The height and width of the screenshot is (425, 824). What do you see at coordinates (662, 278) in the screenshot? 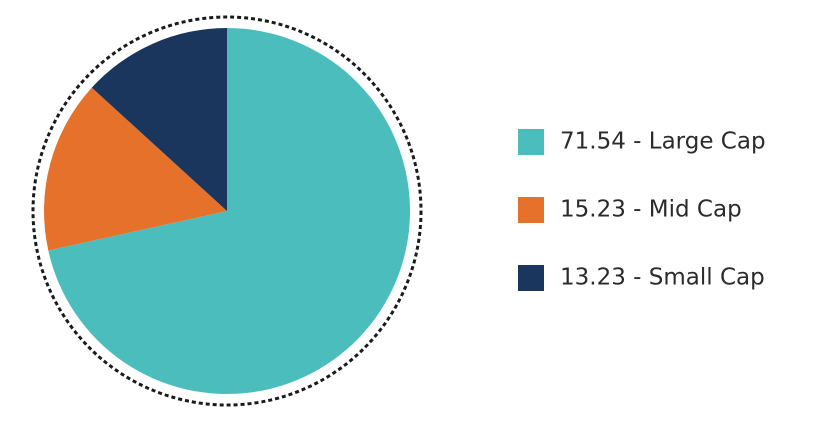
I see `legend-label: 13.23 - Small Cap` at bounding box center [662, 278].